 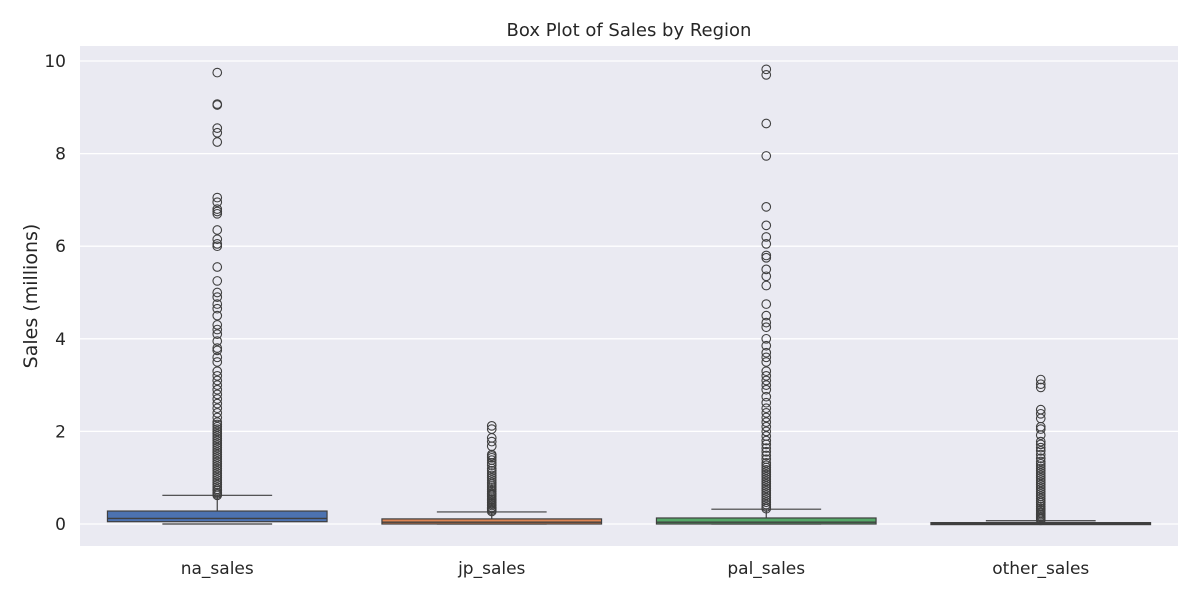 I want to click on box-na_sales, so click(x=217, y=296).